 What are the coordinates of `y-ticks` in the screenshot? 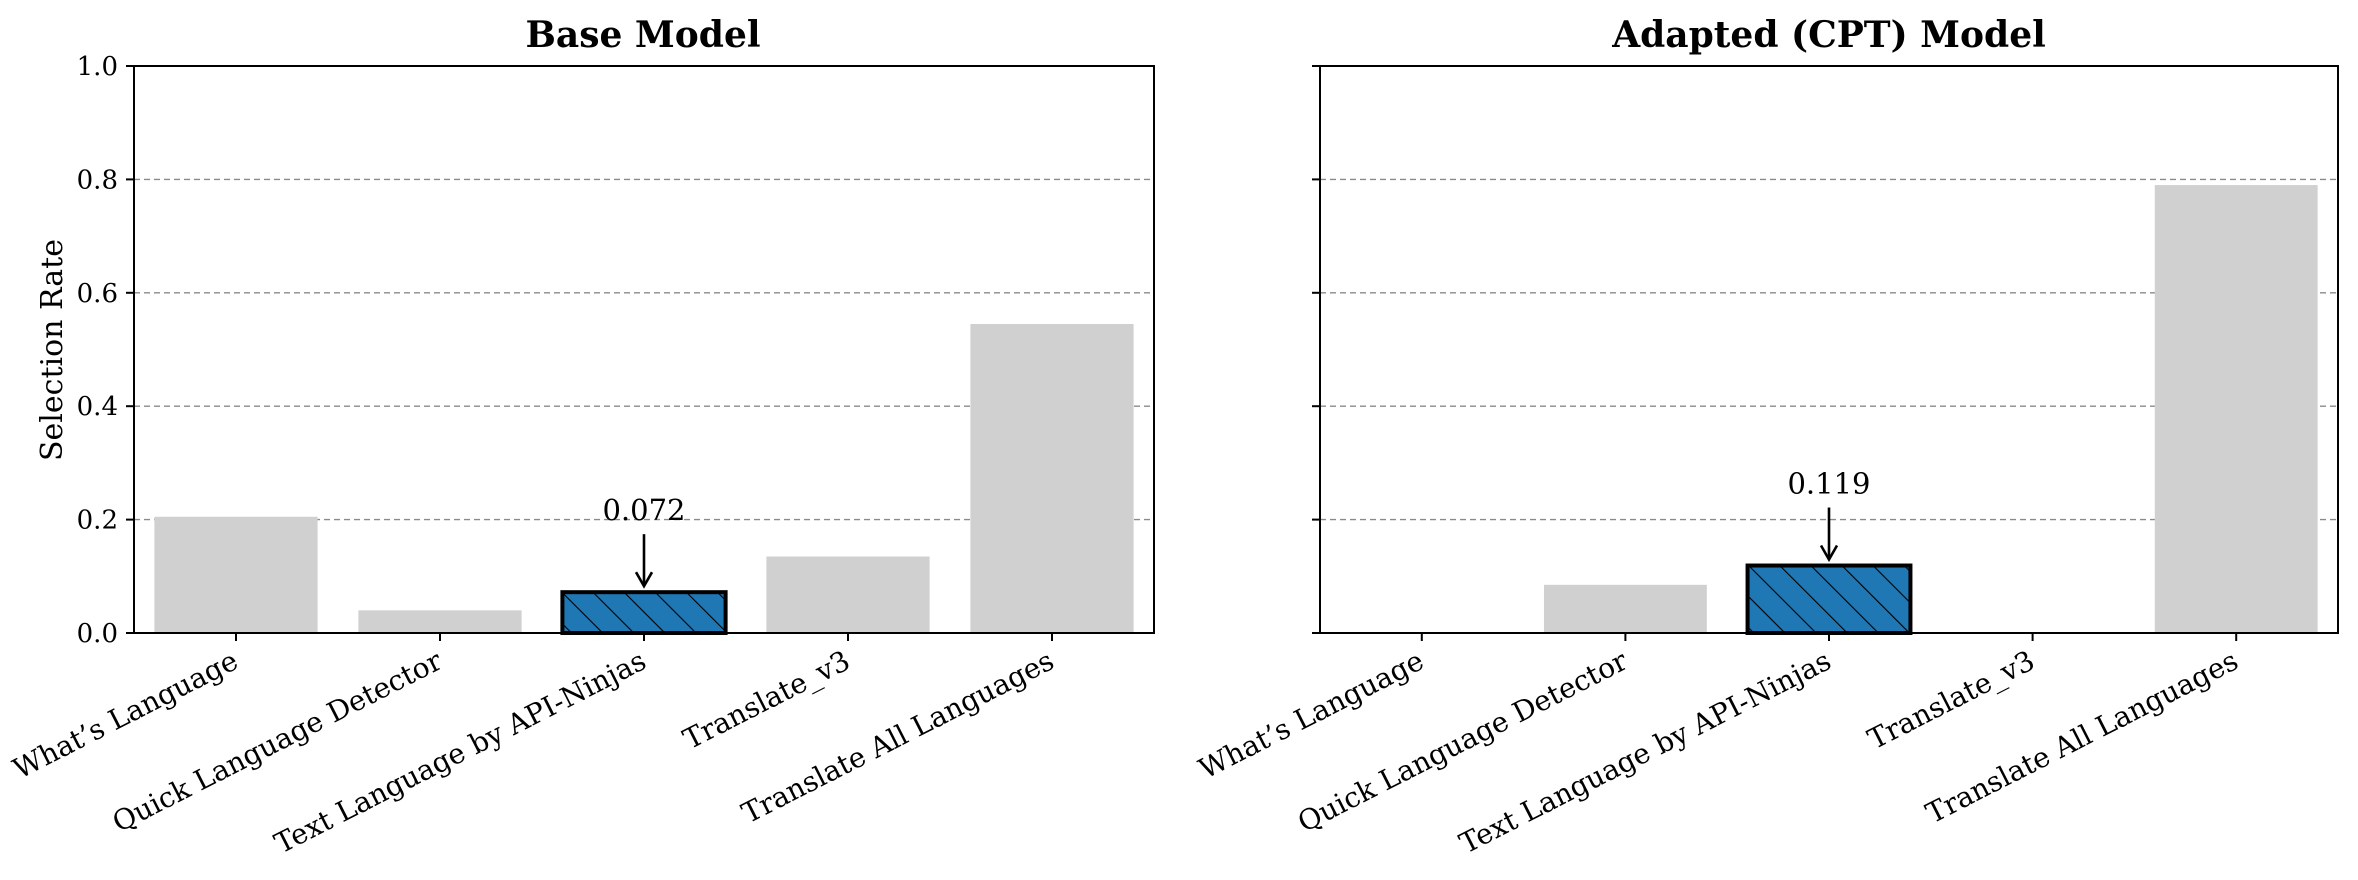 It's located at (1316, 349).